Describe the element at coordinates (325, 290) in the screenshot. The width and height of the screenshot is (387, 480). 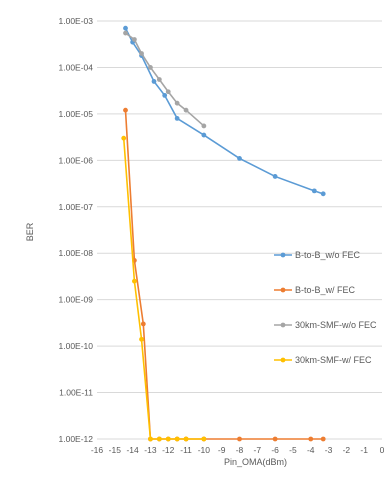
I see `legend-label: B-to-B_w/ FEC` at that location.